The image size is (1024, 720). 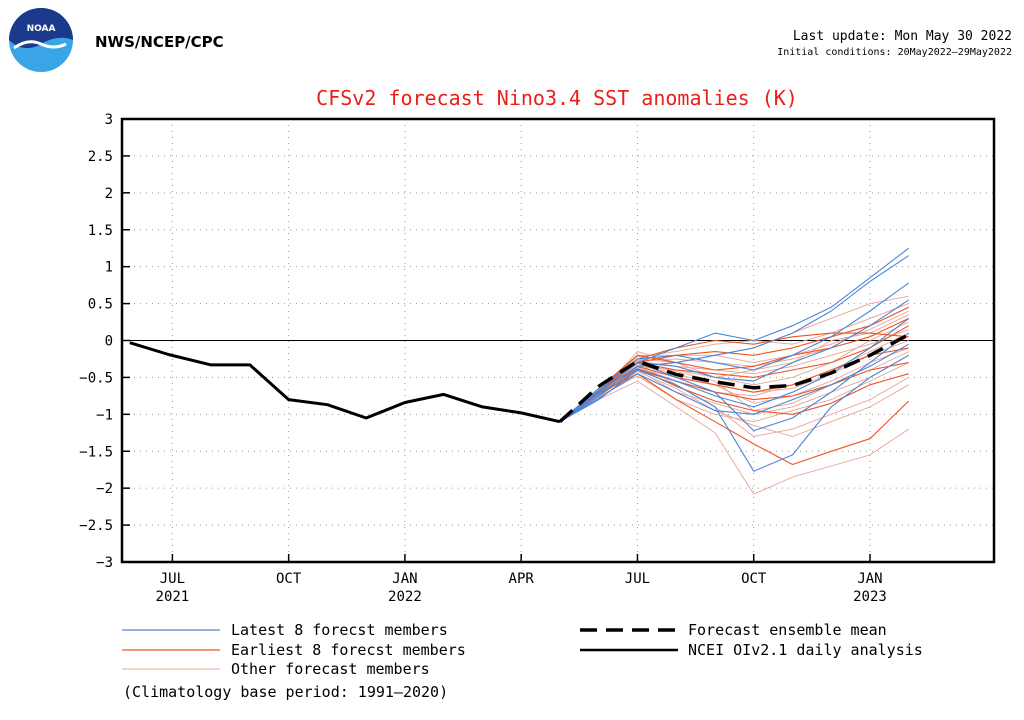 I want to click on other-members-series, so click(x=734, y=395).